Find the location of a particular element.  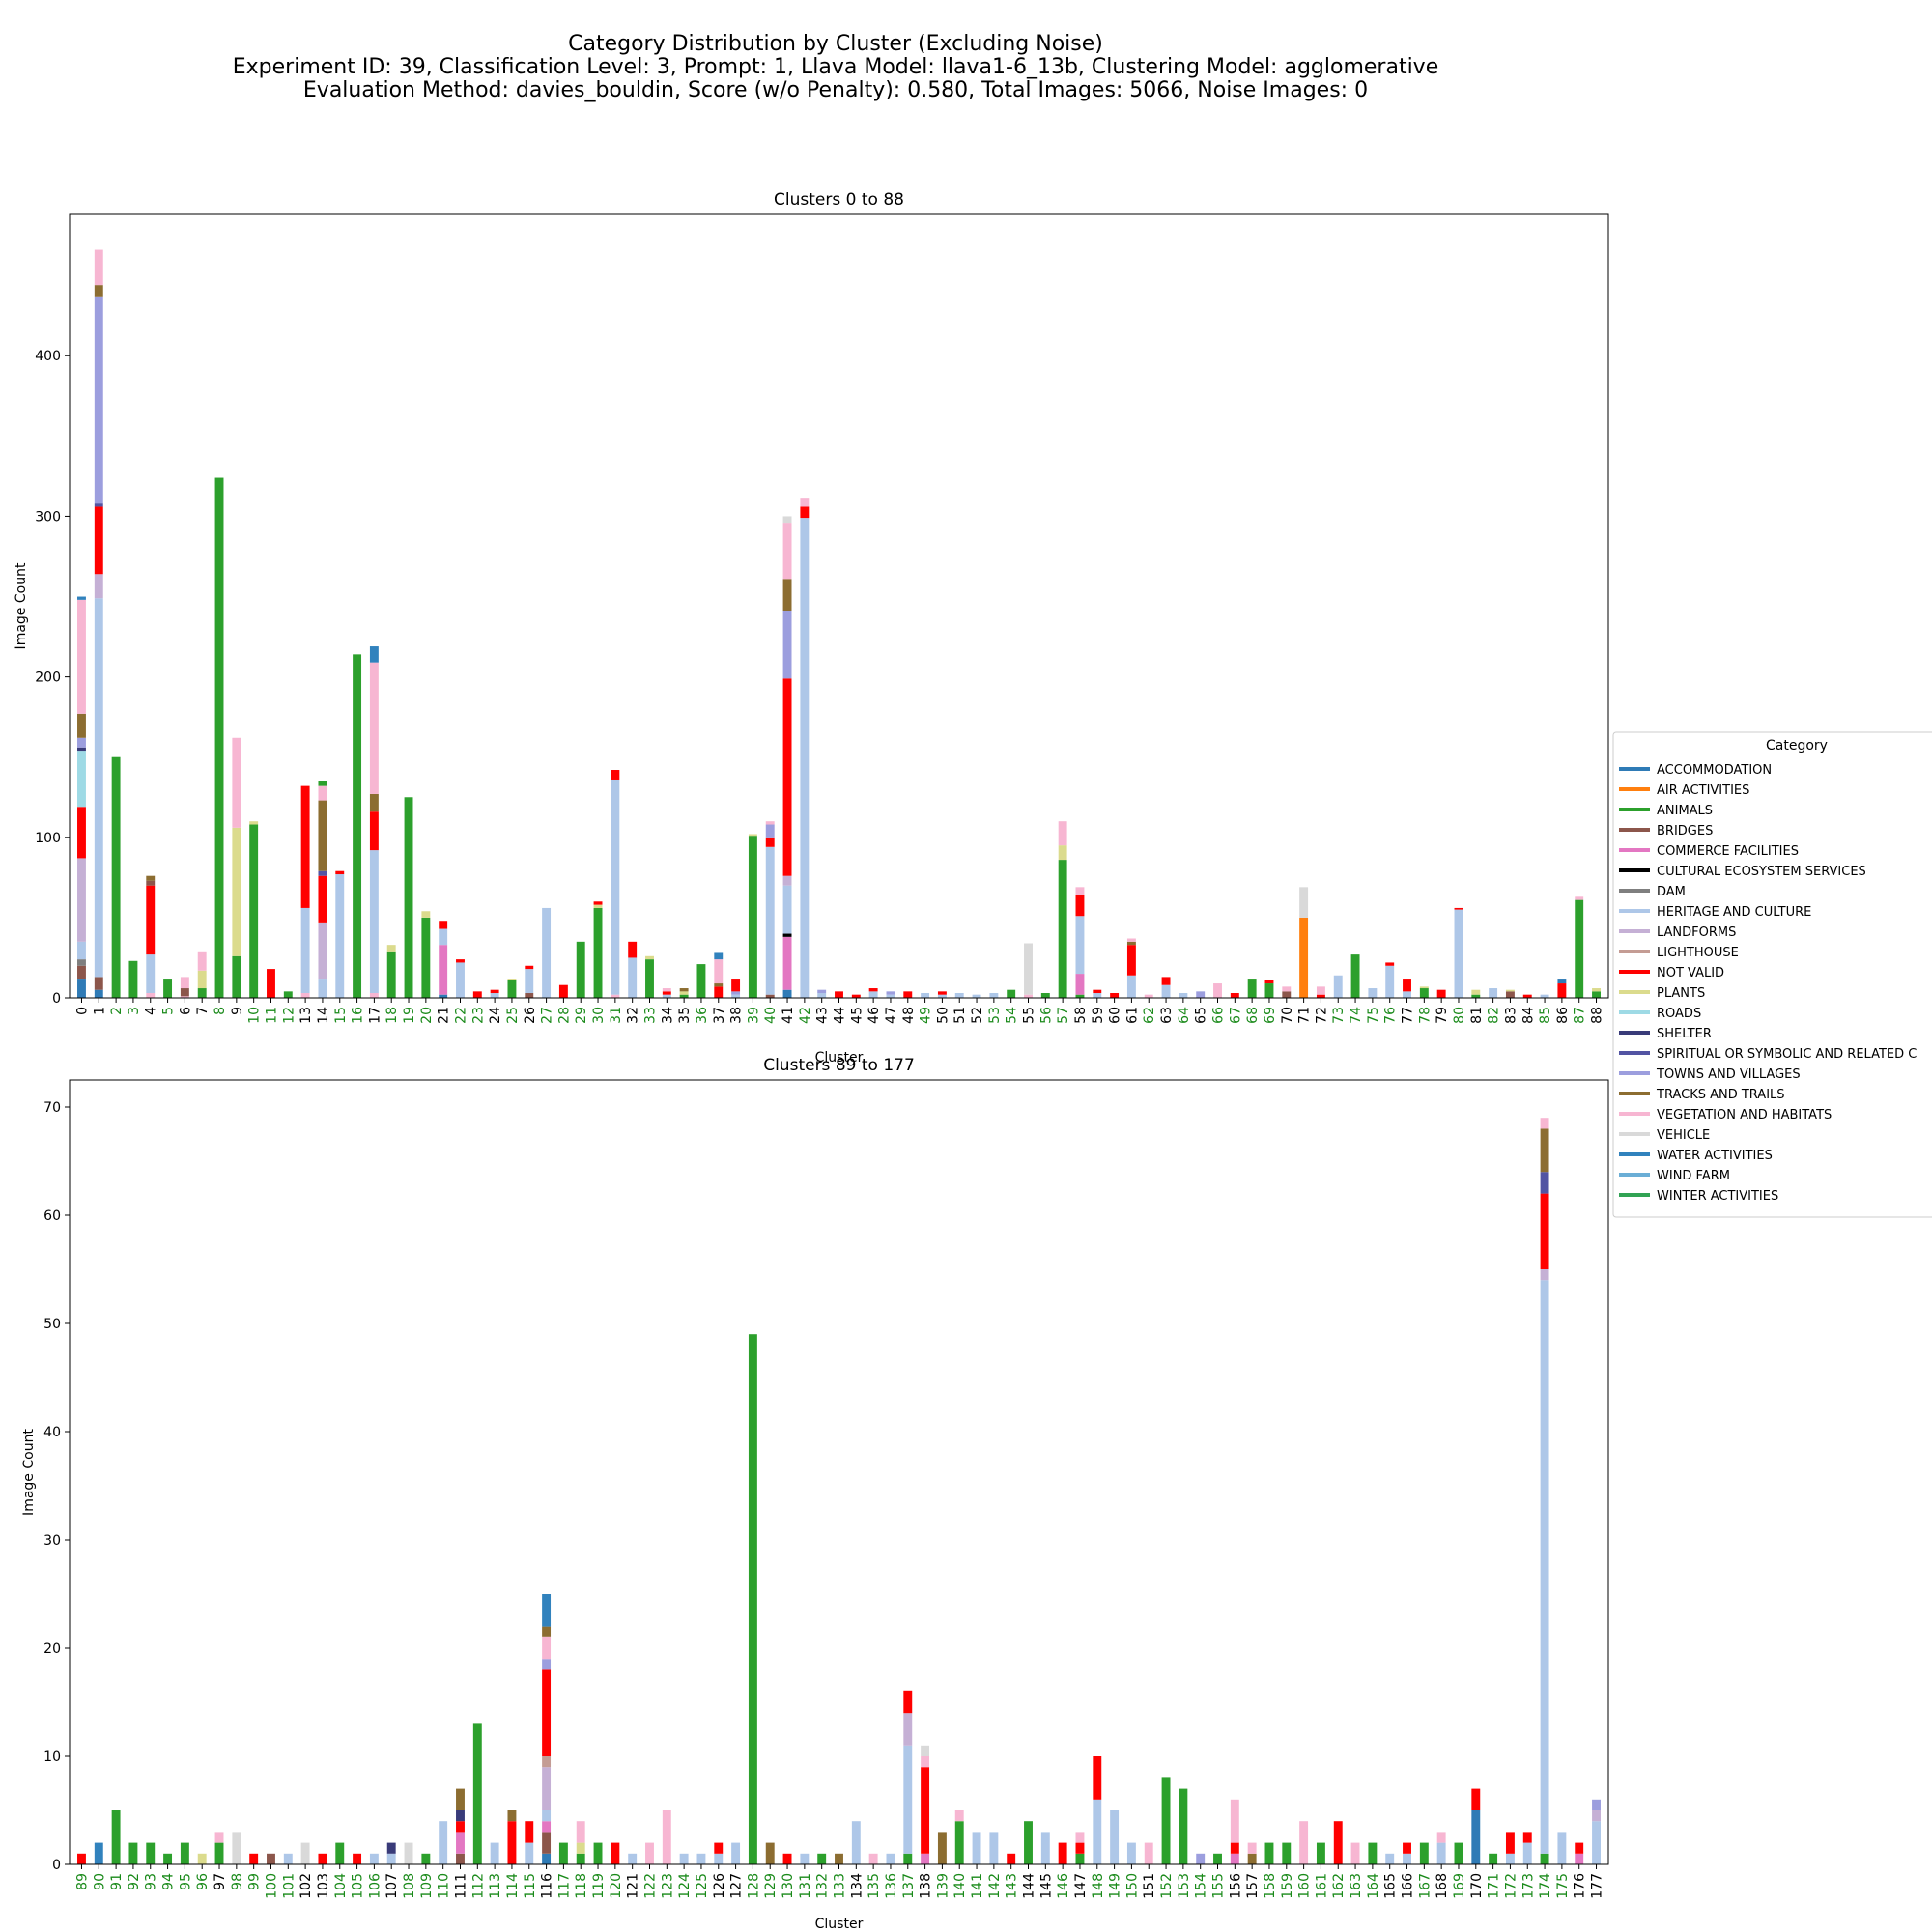

x-tick-label: 74 is located at coordinates (1356, 1015).